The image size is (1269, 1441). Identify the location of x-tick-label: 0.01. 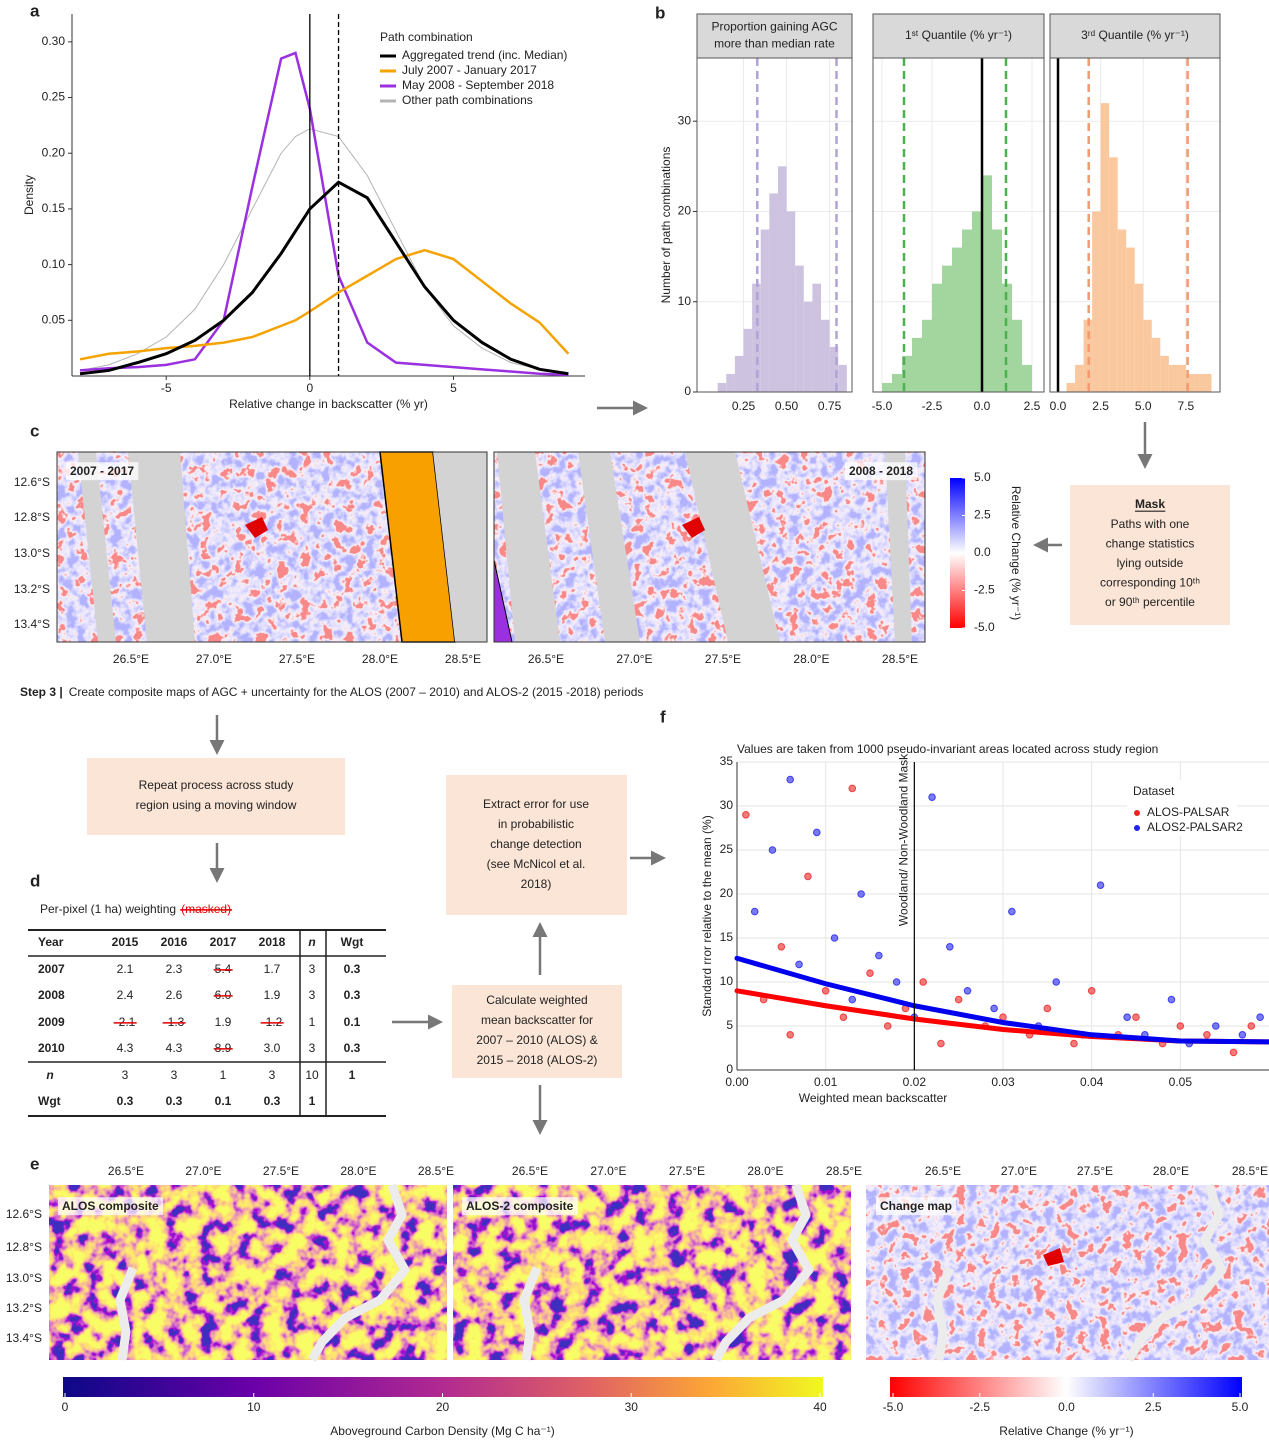
(826, 1082).